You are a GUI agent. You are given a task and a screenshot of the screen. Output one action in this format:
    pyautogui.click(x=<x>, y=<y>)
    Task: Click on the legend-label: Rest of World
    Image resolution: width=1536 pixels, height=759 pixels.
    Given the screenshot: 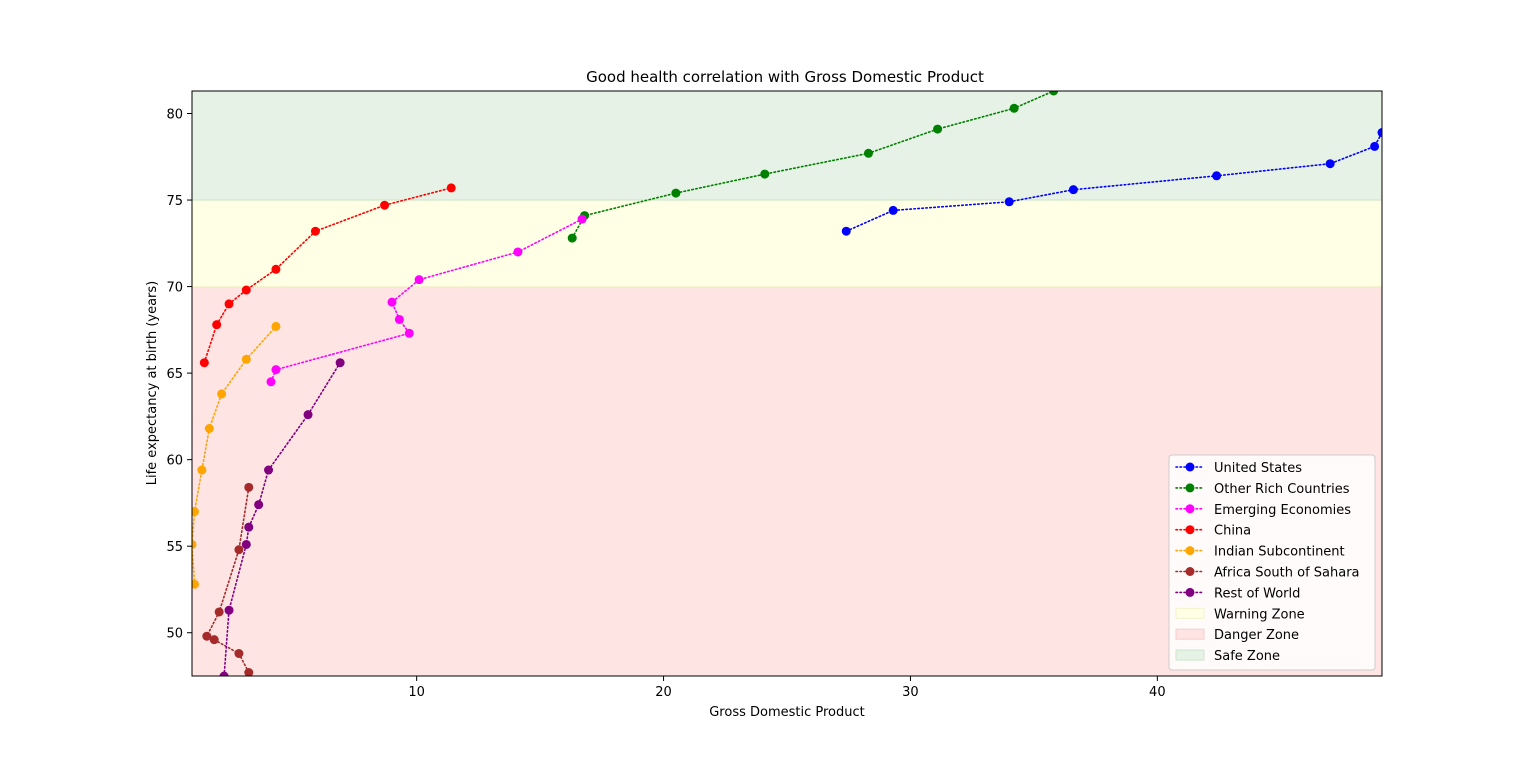 What is the action you would take?
    pyautogui.click(x=1257, y=593)
    